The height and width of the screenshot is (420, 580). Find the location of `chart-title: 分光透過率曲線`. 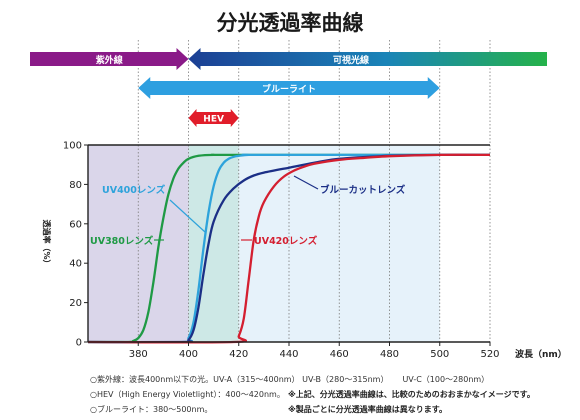

chart-title: 分光透過率曲線 is located at coordinates (290, 23).